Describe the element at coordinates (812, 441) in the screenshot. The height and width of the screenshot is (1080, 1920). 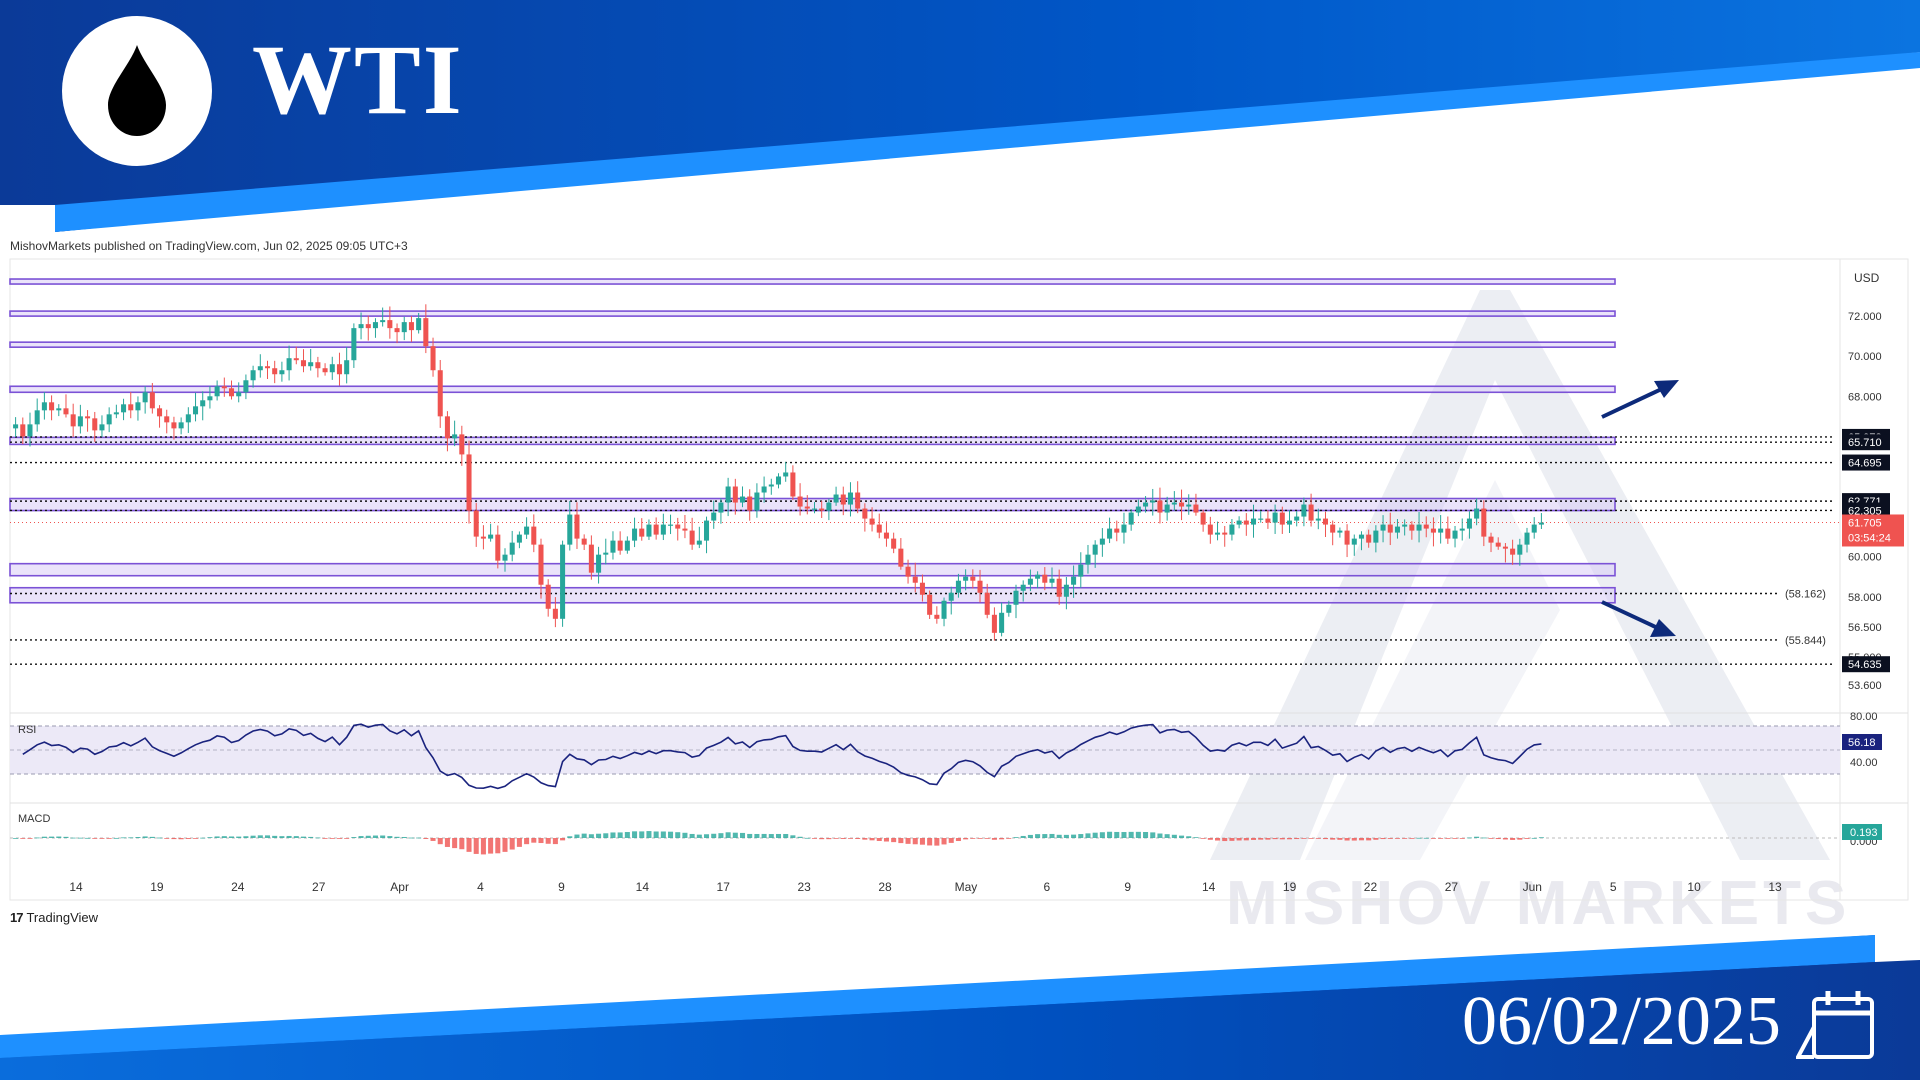
I see `zone-rect` at that location.